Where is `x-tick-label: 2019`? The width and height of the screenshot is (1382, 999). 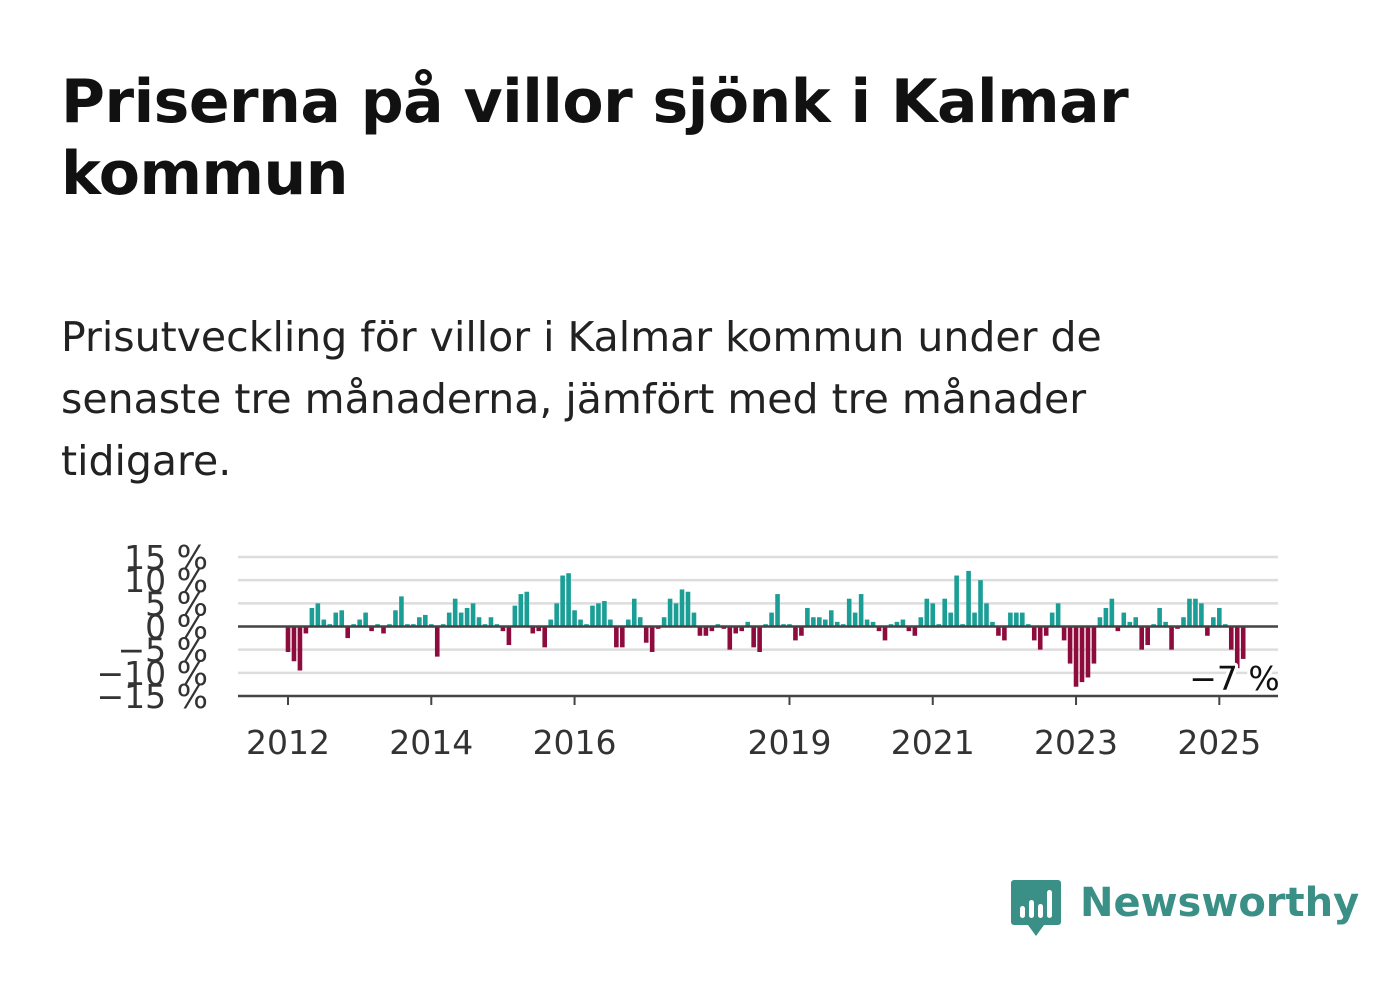
x-tick-label: 2019 is located at coordinates (789, 742).